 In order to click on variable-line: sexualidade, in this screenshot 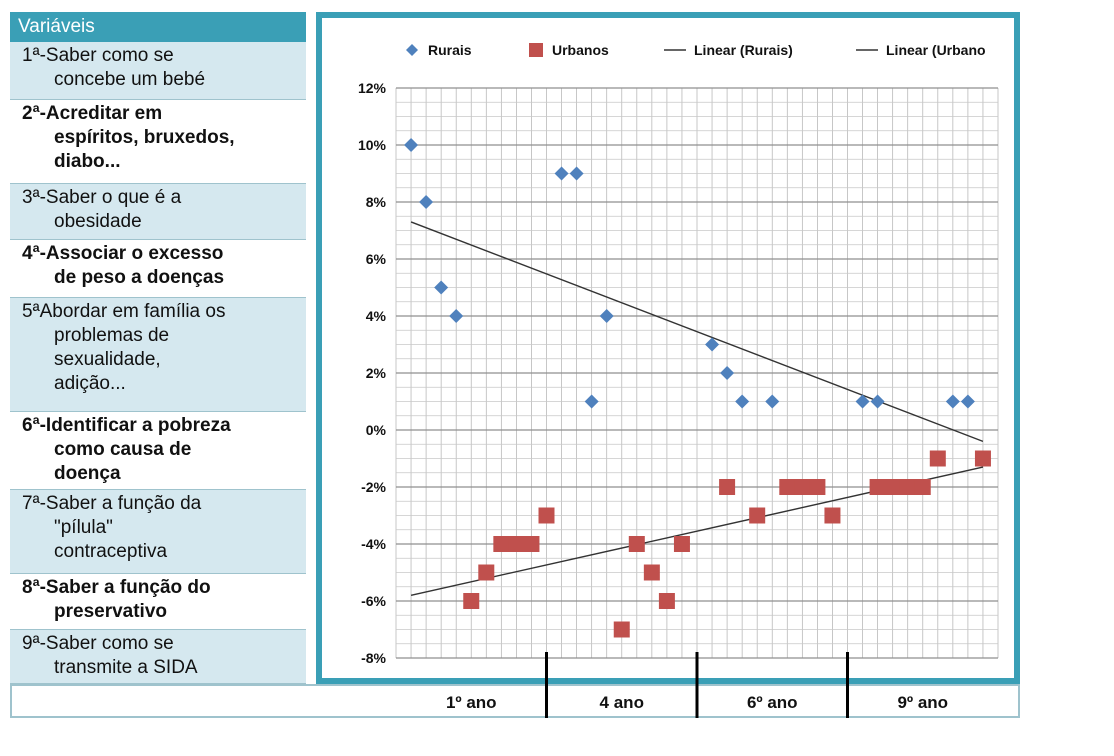, I will do `click(107, 359)`.